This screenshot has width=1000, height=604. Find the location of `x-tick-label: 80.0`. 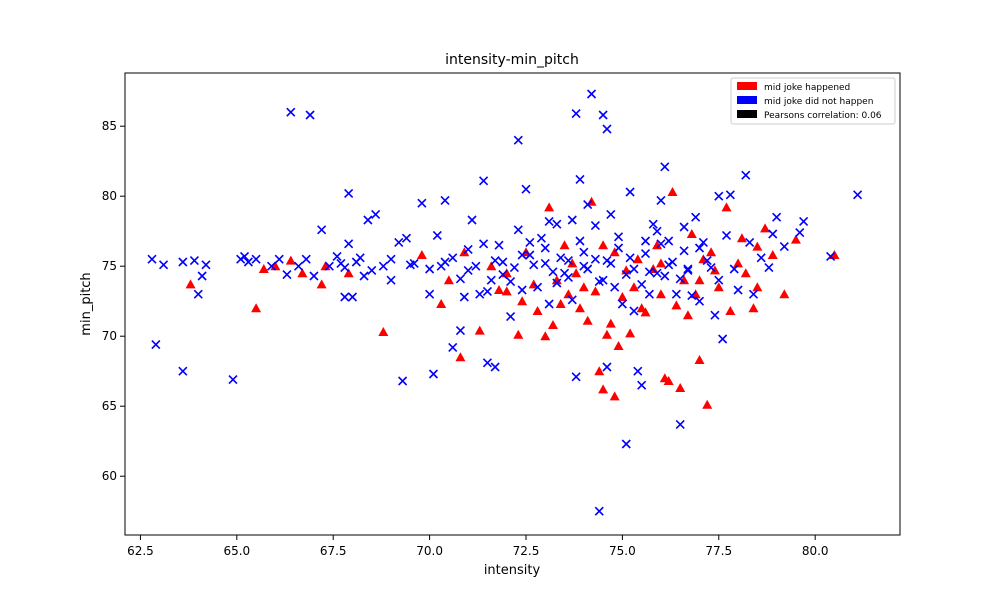

x-tick-label: 80.0 is located at coordinates (815, 551).